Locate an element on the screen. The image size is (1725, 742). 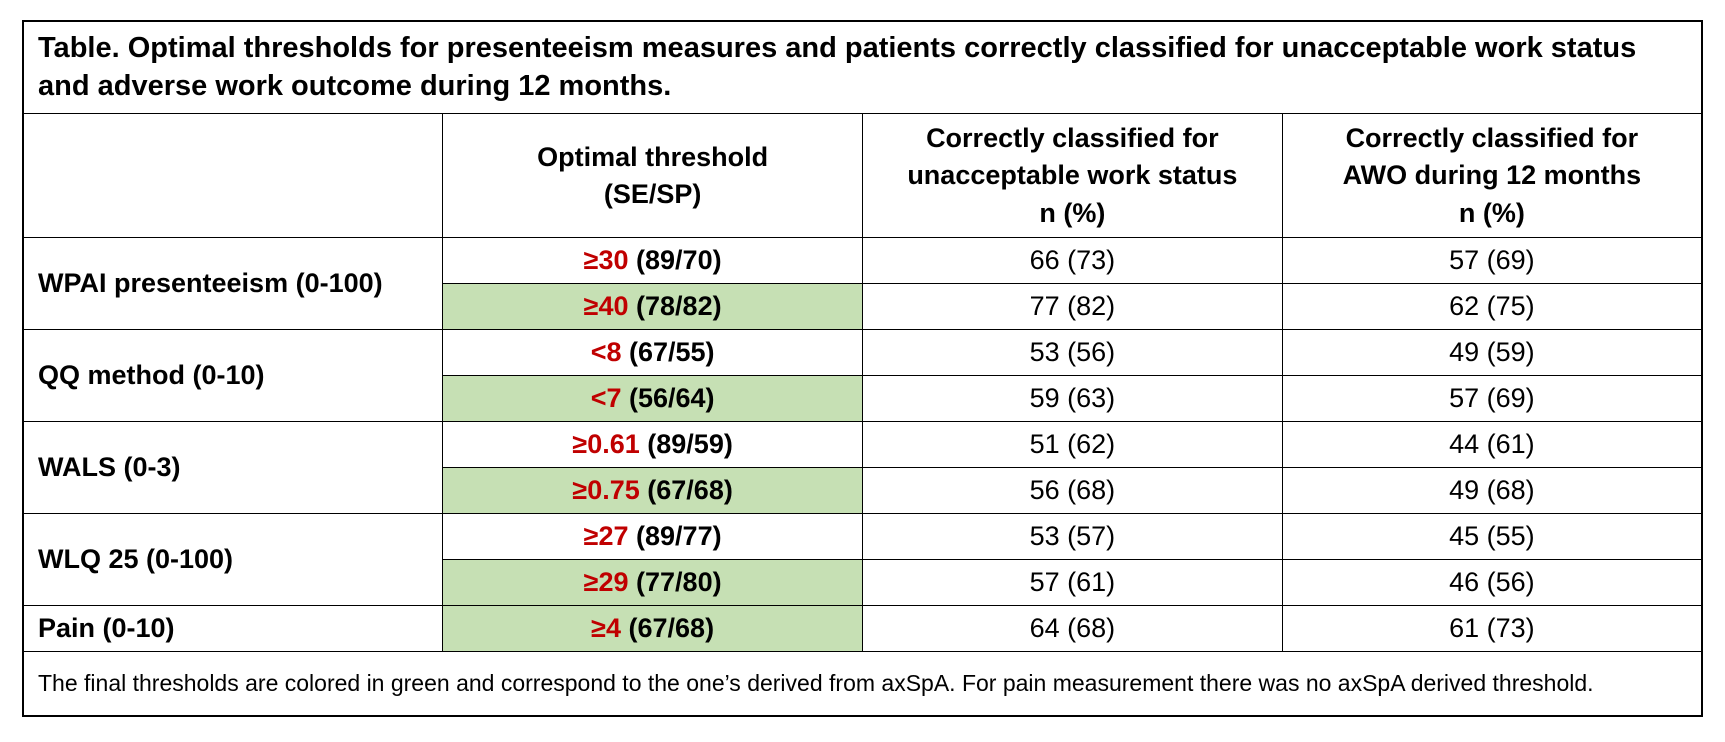
header-threshold: Optimal threshold (SE/SP) is located at coordinates (652, 176).